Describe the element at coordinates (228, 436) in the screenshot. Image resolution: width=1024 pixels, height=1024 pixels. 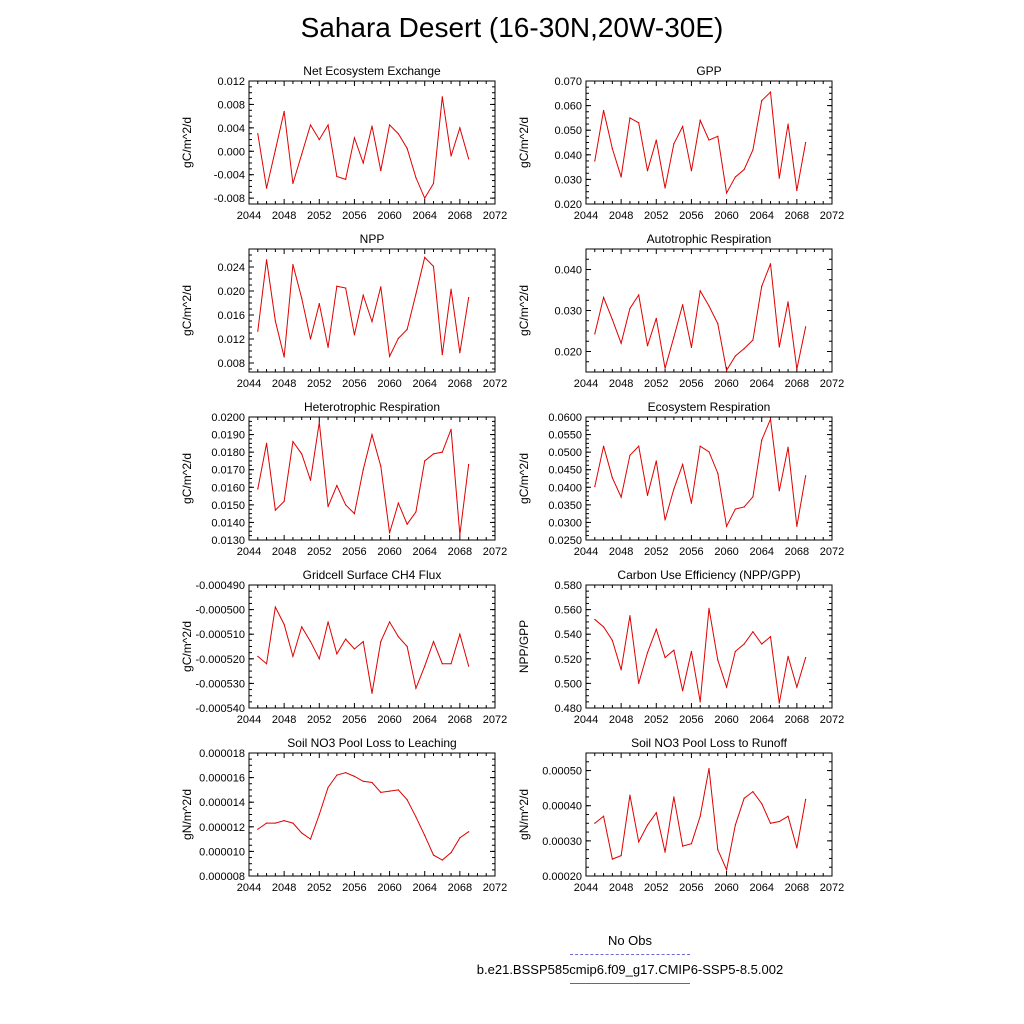
I see `y-tick-label: 0.0190` at that location.